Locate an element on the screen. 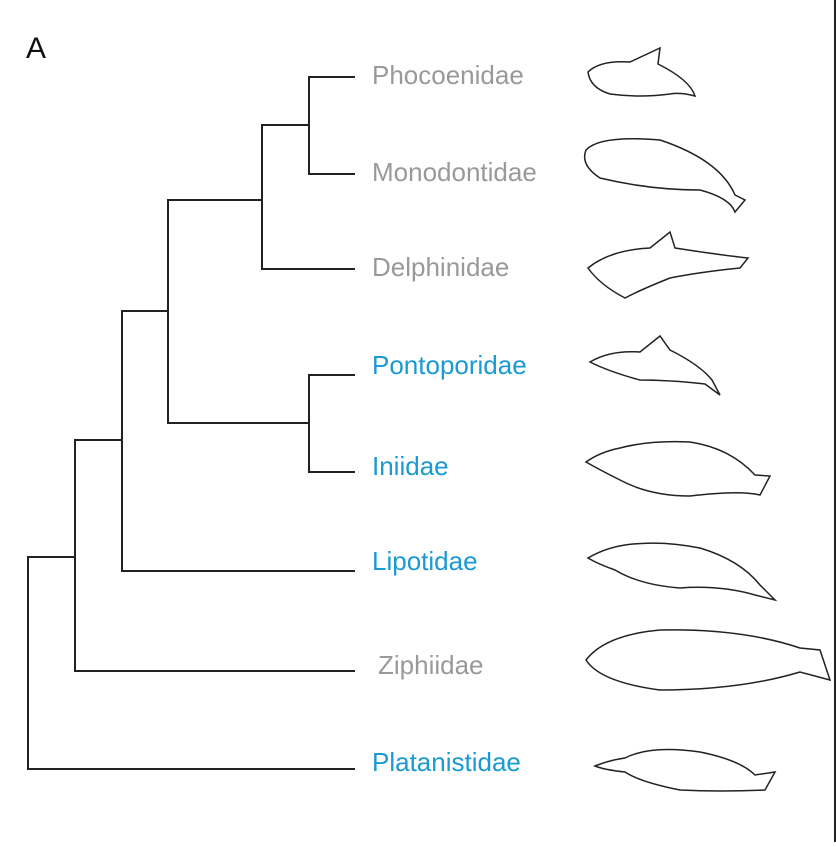 This screenshot has width=836, height=847. taxon-label: Phocoenidae is located at coordinates (448, 75).